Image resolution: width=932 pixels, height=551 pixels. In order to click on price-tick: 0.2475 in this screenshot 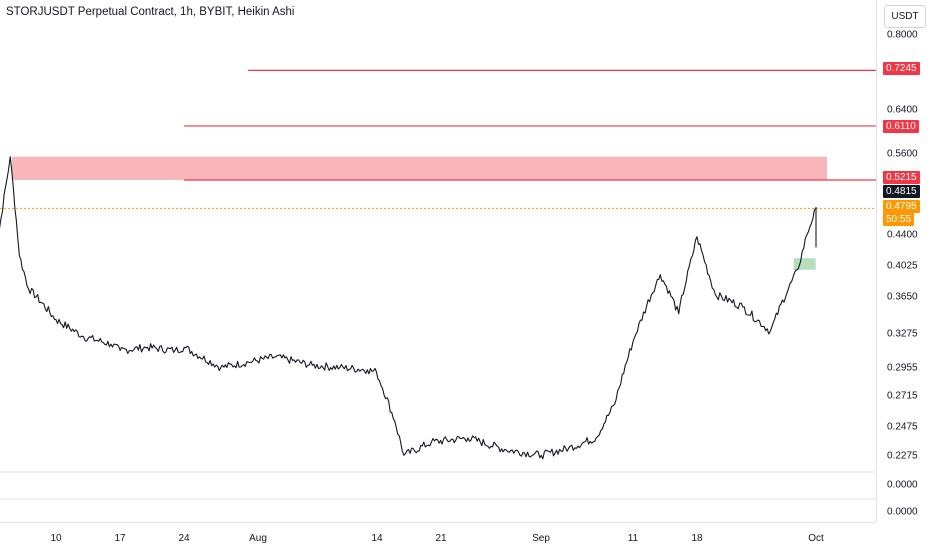, I will do `click(902, 427)`.